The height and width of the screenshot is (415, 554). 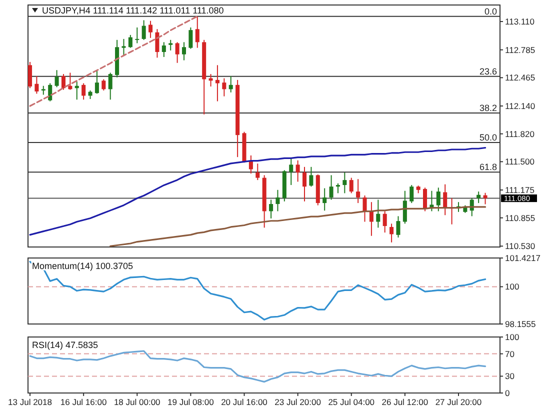 What do you see at coordinates (520, 49) in the screenshot?
I see `y-tick-label: 112.785` at bounding box center [520, 49].